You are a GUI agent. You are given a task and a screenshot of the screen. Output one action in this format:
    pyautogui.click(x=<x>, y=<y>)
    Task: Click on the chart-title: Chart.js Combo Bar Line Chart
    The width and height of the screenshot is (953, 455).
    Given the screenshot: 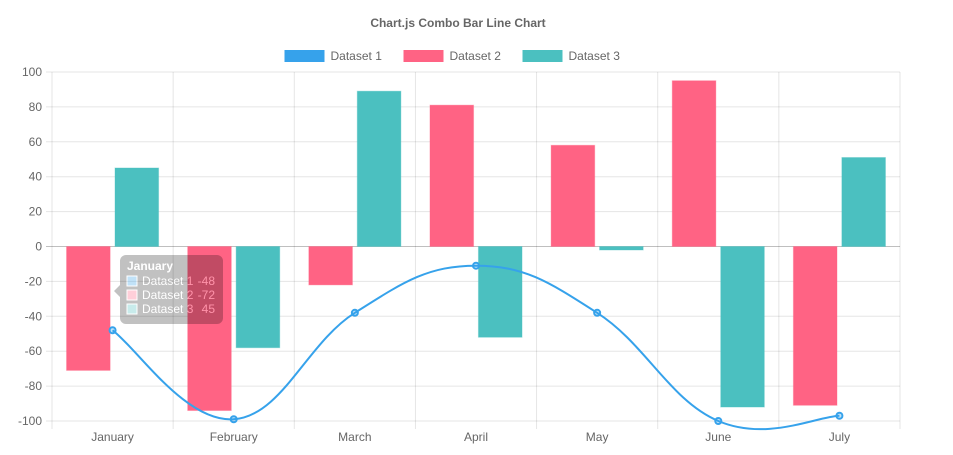 What is the action you would take?
    pyautogui.click(x=457, y=23)
    